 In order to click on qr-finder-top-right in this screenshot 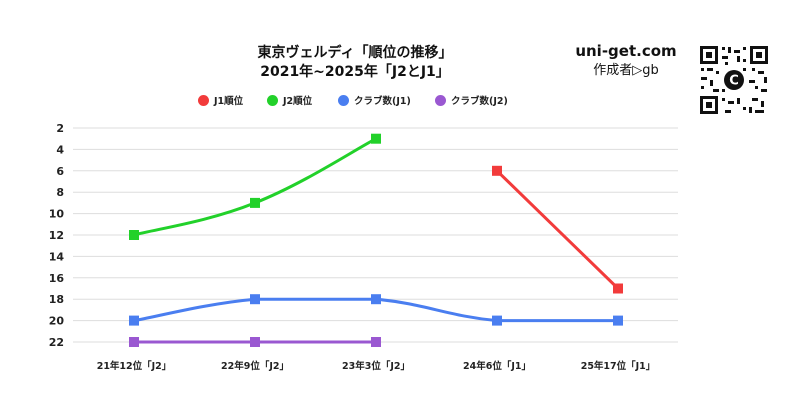, I will do `click(759, 55)`.